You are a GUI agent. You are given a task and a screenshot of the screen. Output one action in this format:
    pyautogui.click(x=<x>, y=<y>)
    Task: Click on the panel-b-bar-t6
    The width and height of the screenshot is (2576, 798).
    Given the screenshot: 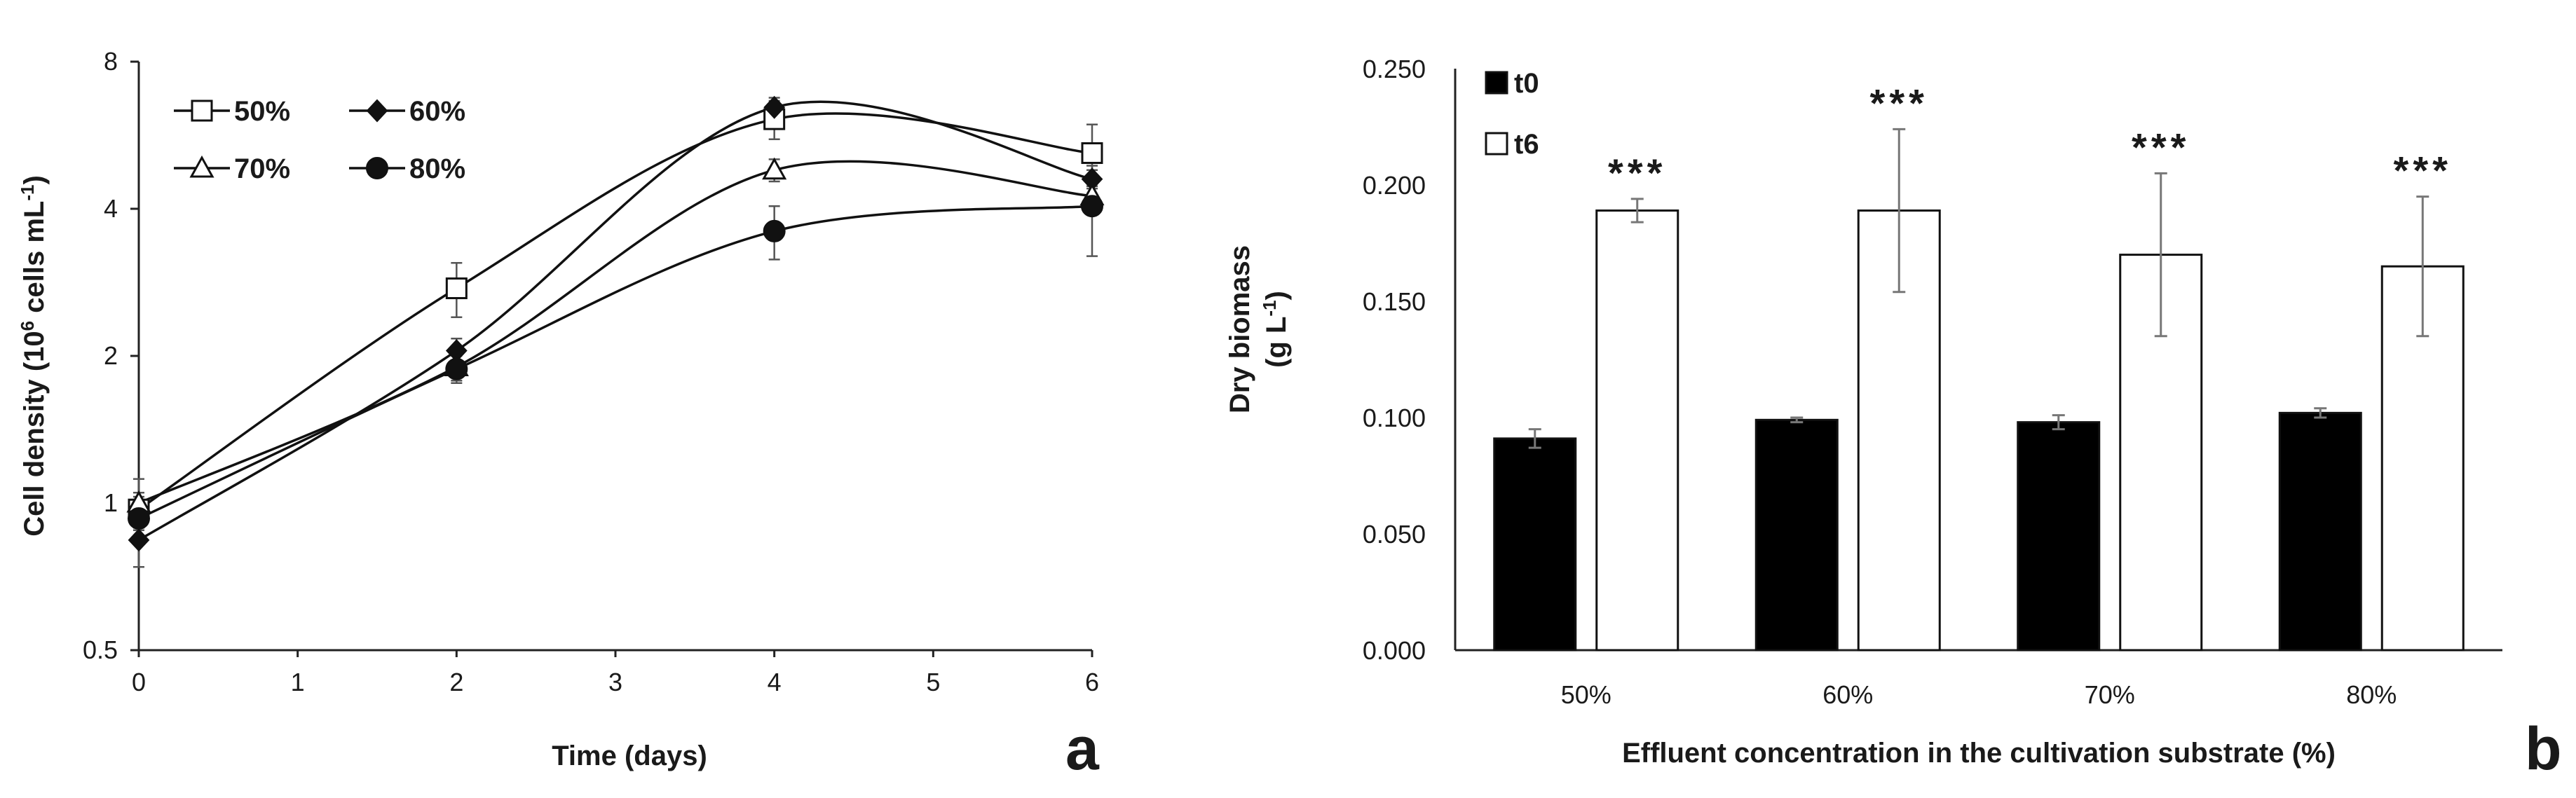 What is the action you would take?
    pyautogui.click(x=1637, y=430)
    